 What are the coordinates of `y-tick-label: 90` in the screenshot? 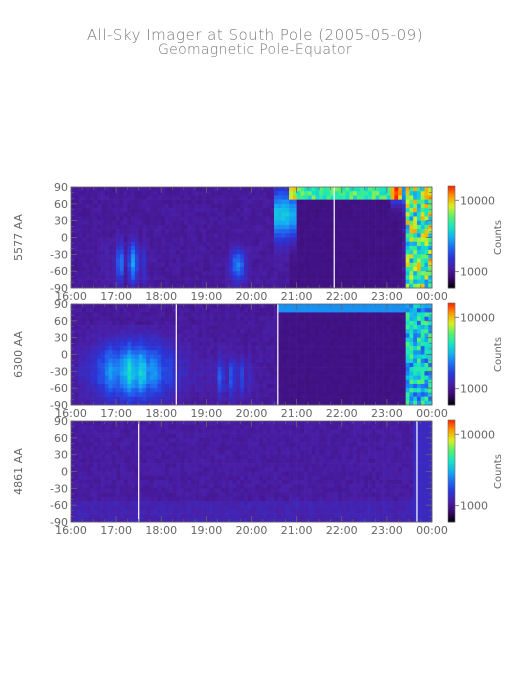 It's located at (61, 187).